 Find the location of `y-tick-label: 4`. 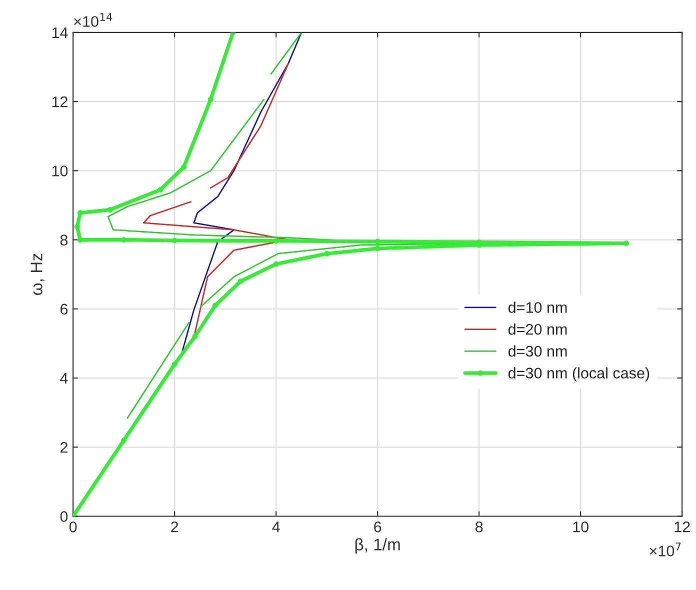

y-tick-label: 4 is located at coordinates (64, 378).